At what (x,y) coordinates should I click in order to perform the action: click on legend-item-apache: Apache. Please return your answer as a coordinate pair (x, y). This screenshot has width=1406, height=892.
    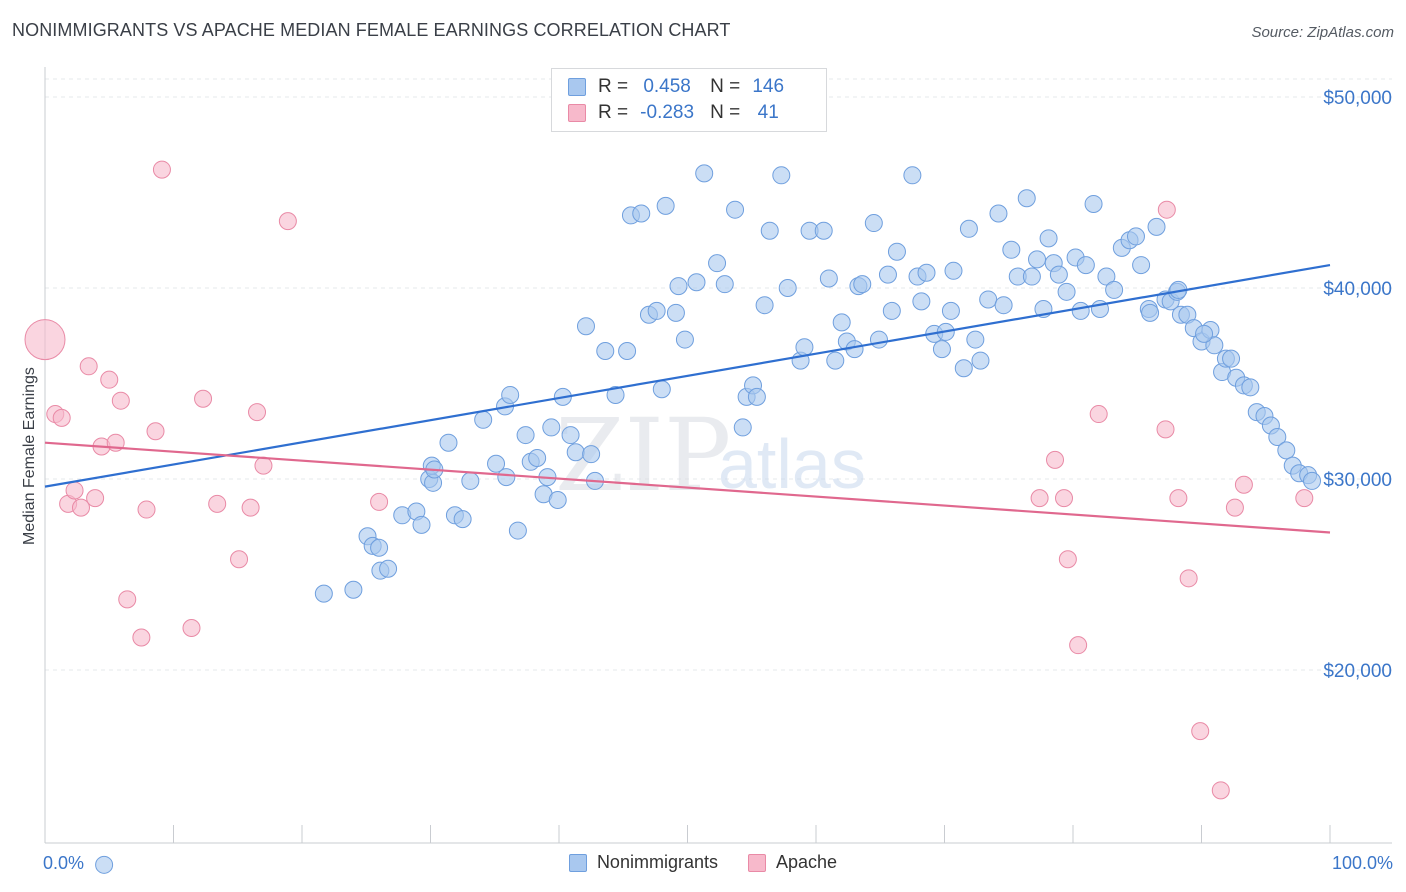
    Looking at the image, I should click on (792, 862).